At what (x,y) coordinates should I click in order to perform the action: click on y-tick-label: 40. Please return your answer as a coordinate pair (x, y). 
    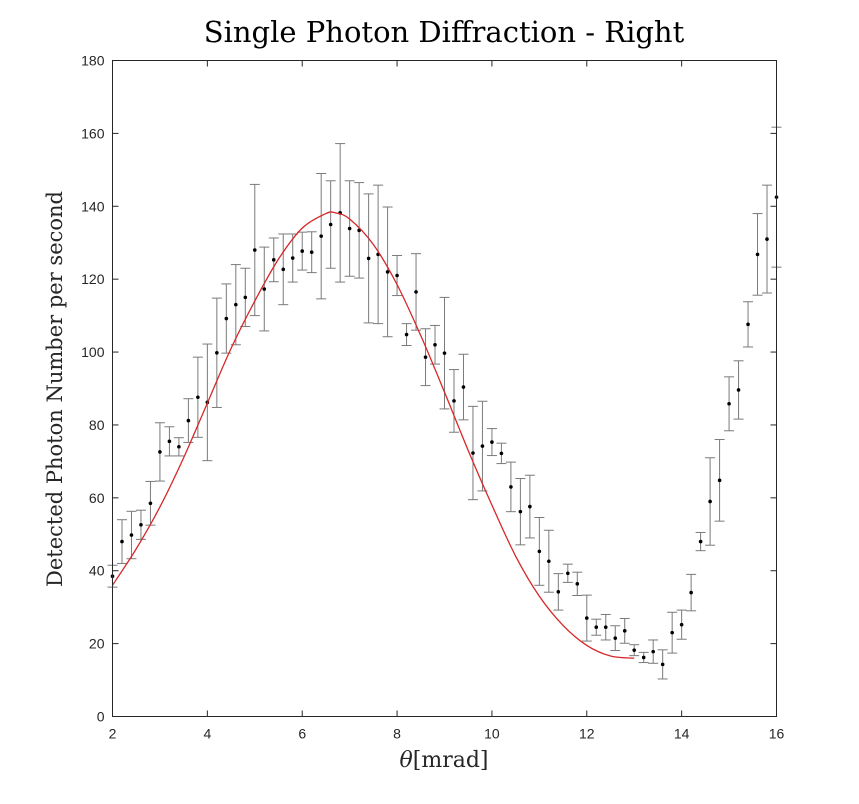
    Looking at the image, I should click on (97, 571).